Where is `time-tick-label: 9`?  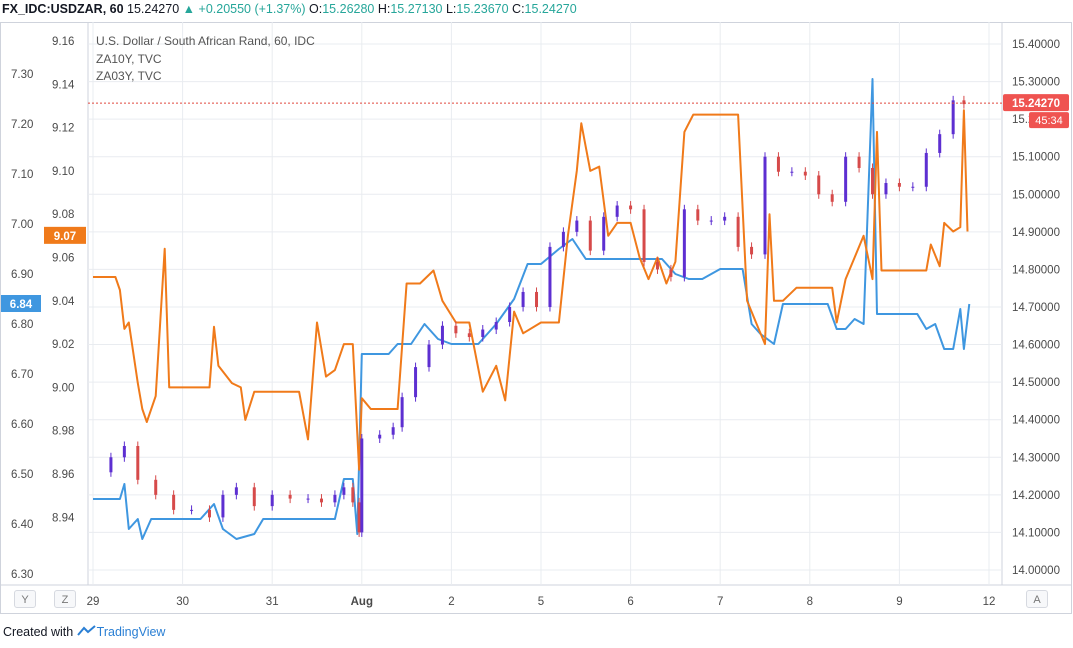
time-tick-label: 9 is located at coordinates (899, 602).